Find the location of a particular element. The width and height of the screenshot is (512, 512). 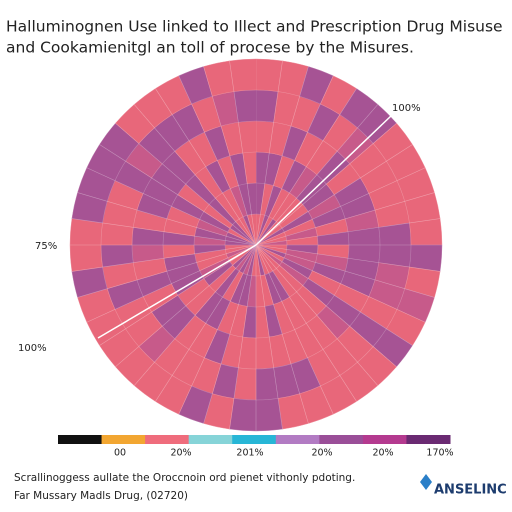

footer-line: Far Mussary Madls Drug, (02720) is located at coordinates (101, 496).